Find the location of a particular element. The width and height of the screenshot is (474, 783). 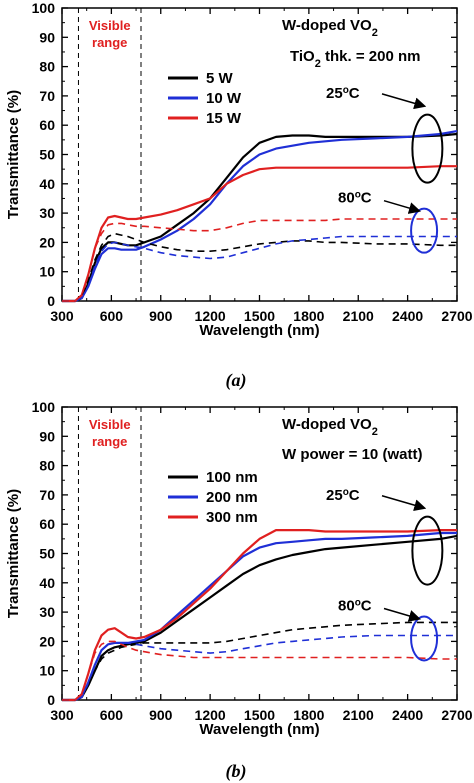

series-line-200-nm-80C is located at coordinates (259, 667).